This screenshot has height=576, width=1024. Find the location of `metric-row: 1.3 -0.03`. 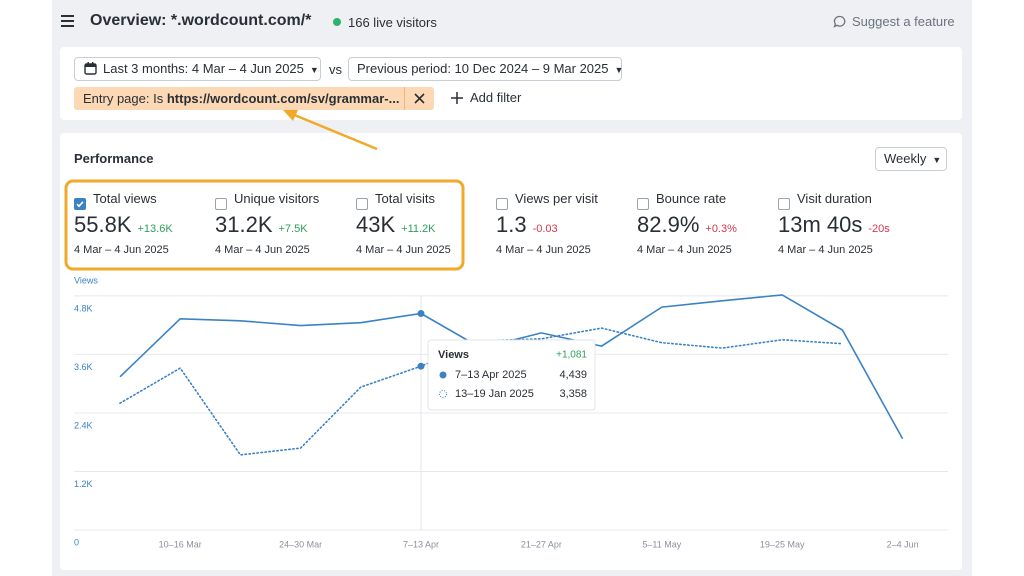

metric-row: 1.3 -0.03 is located at coordinates (527, 225).